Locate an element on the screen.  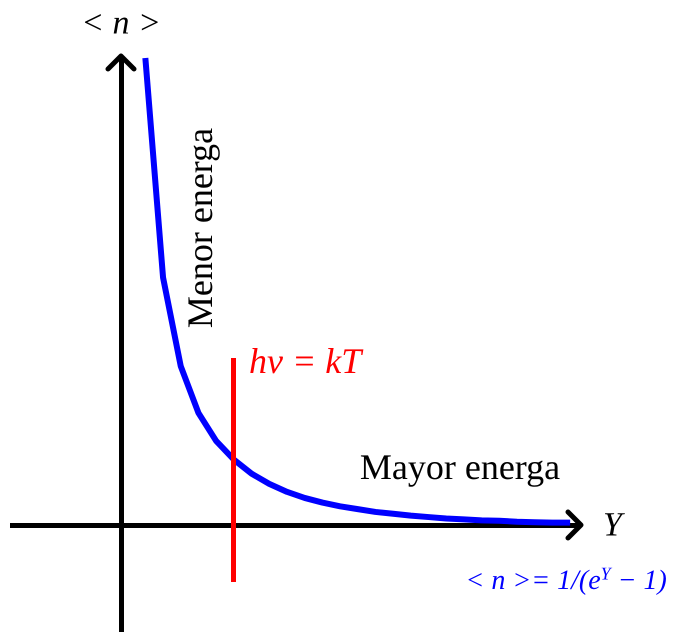
annotation: hν = kT is located at coordinates (306, 361).